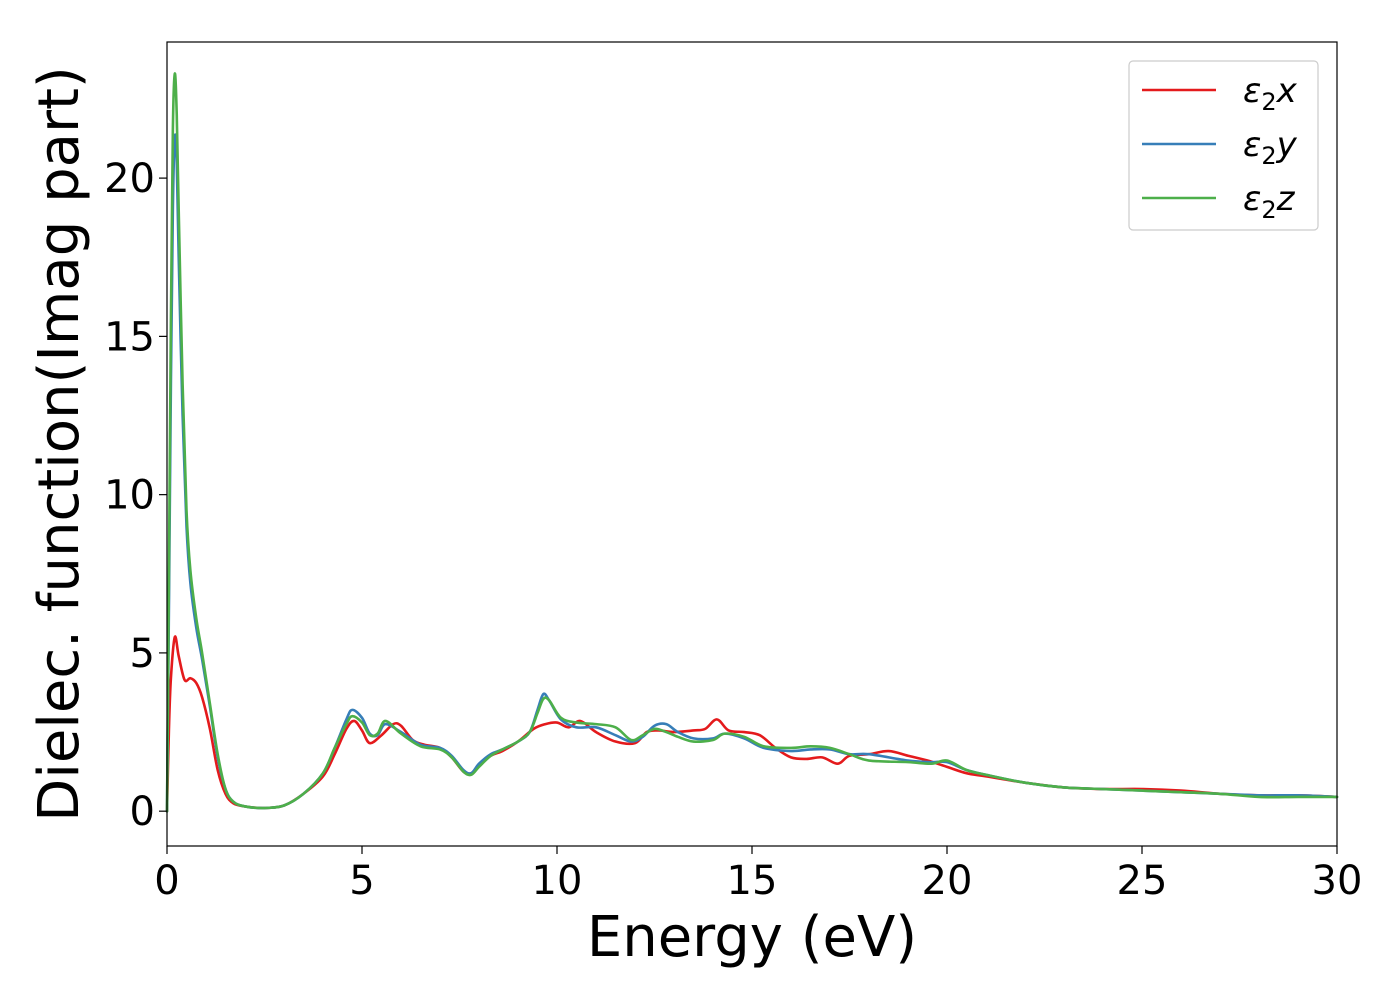 The height and width of the screenshot is (1000, 1400). I want to click on x-tick-label: 10, so click(557, 881).